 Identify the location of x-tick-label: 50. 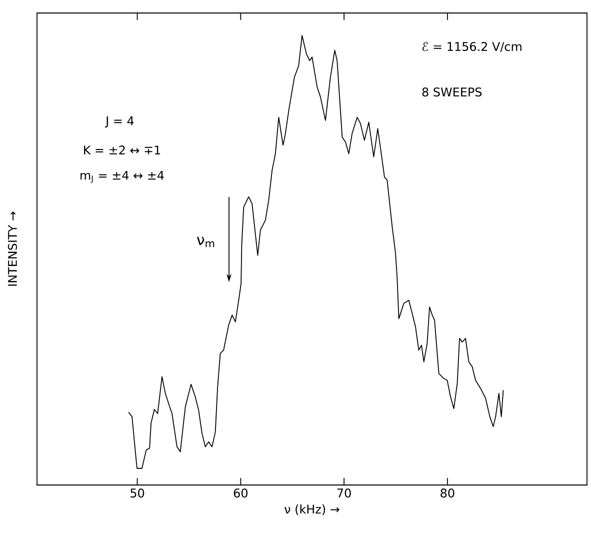
(137, 493).